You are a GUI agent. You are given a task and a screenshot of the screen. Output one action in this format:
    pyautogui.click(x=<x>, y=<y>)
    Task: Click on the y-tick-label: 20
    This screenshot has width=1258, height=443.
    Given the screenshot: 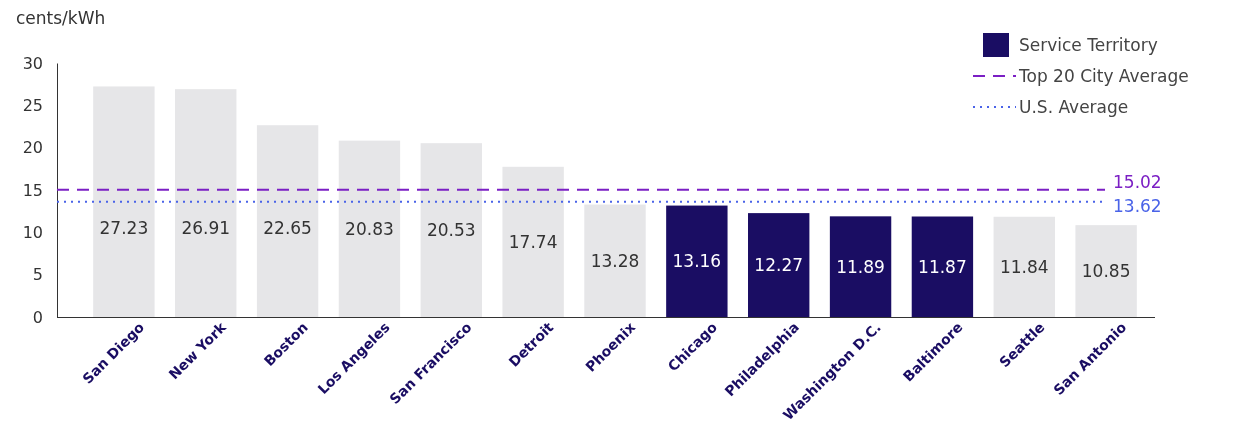 What is the action you would take?
    pyautogui.click(x=32, y=148)
    